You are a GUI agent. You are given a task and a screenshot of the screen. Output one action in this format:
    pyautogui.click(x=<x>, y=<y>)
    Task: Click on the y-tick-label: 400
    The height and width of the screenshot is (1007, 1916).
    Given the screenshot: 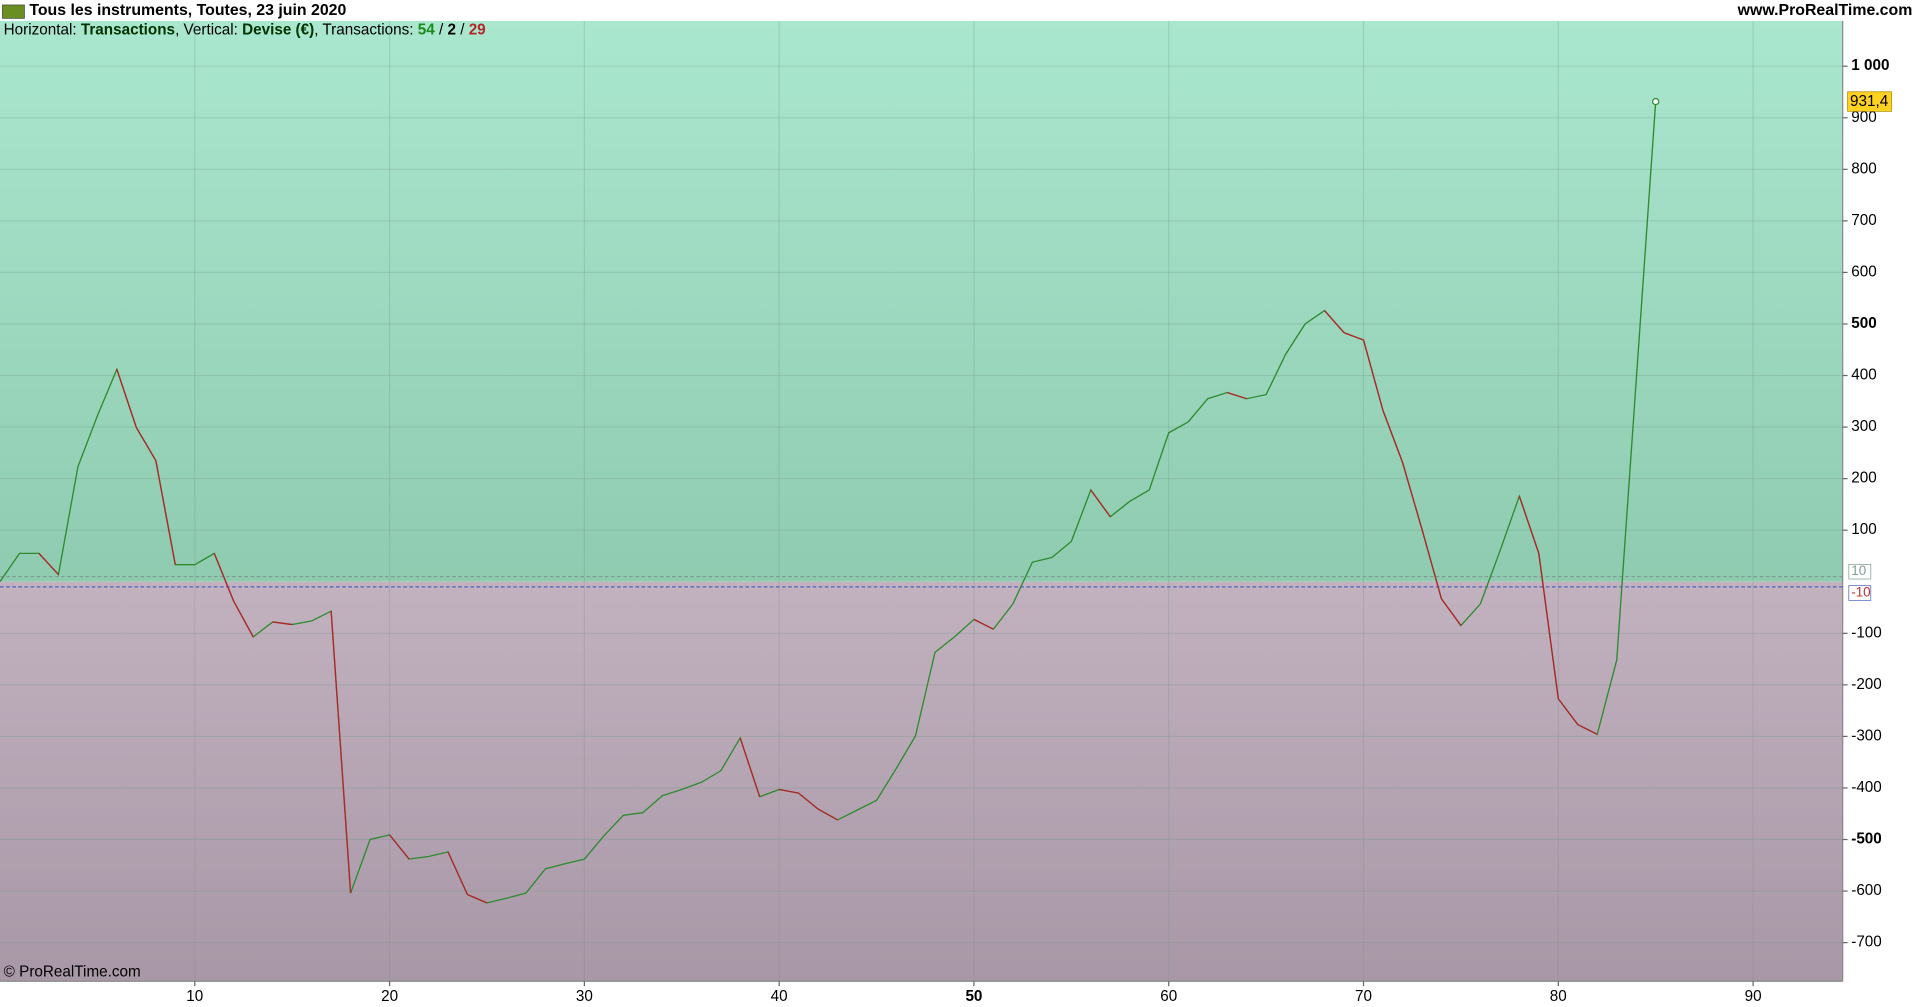 What is the action you would take?
    pyautogui.click(x=1863, y=375)
    